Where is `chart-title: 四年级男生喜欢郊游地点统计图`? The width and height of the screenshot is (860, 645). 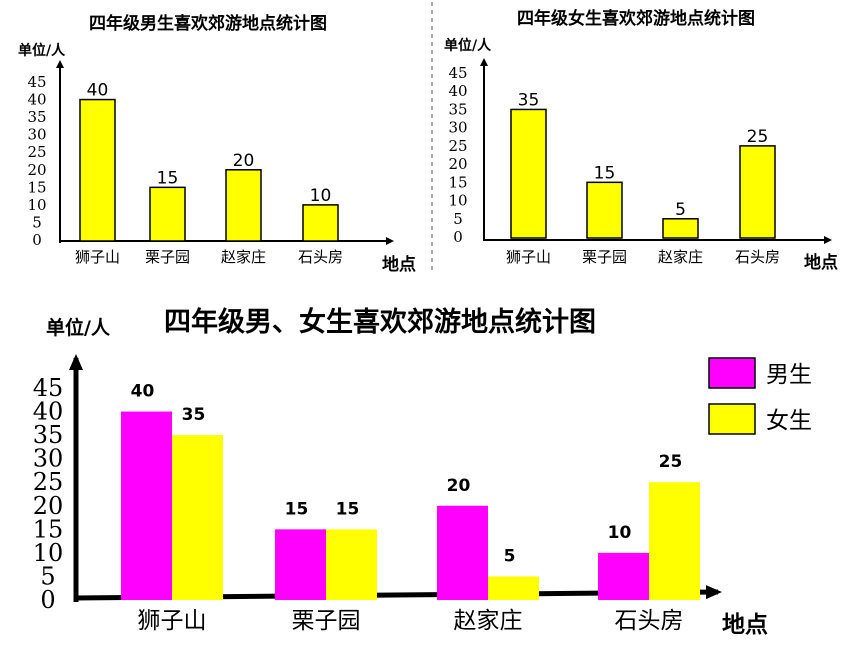
chart-title: 四年级男生喜欢郊游地点统计图 is located at coordinates (208, 23).